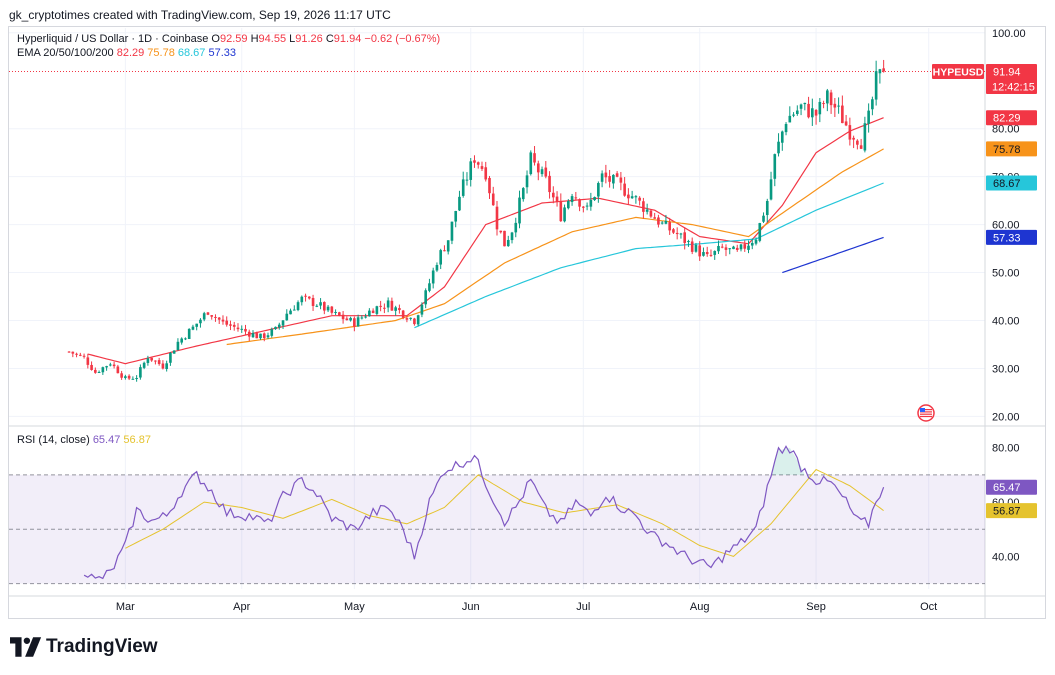  I want to click on ema-badge-2-text: 68.67, so click(1007, 184).